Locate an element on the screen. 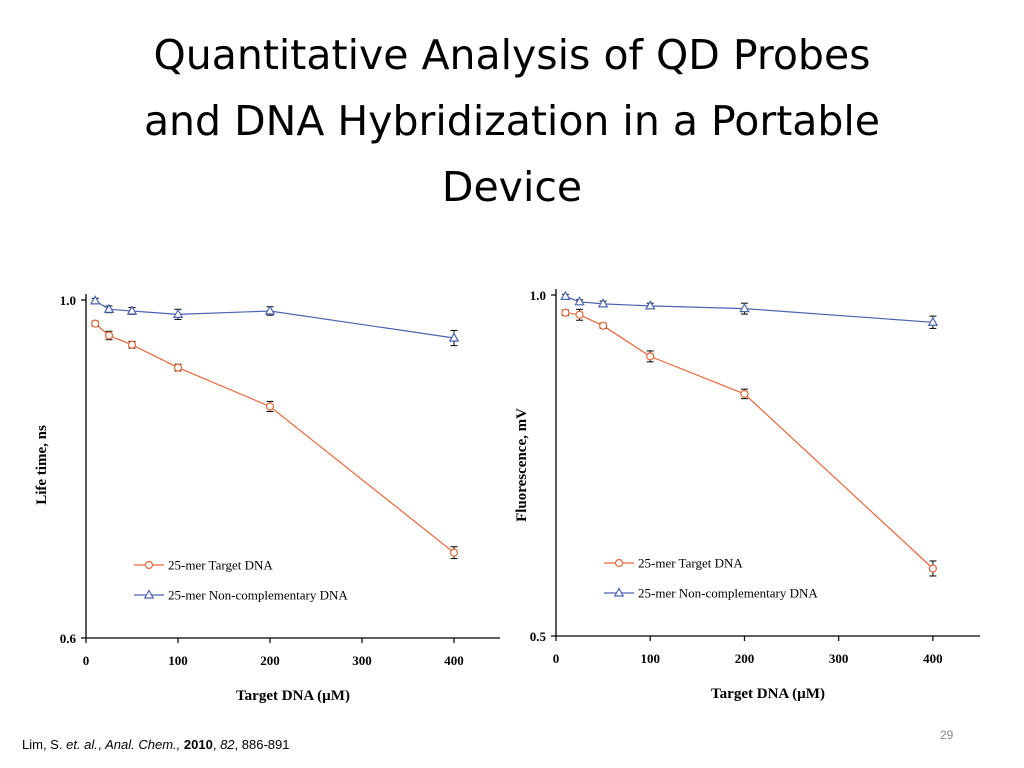 The height and width of the screenshot is (768, 1024). y-tick-label: 0.5 is located at coordinates (538, 636).